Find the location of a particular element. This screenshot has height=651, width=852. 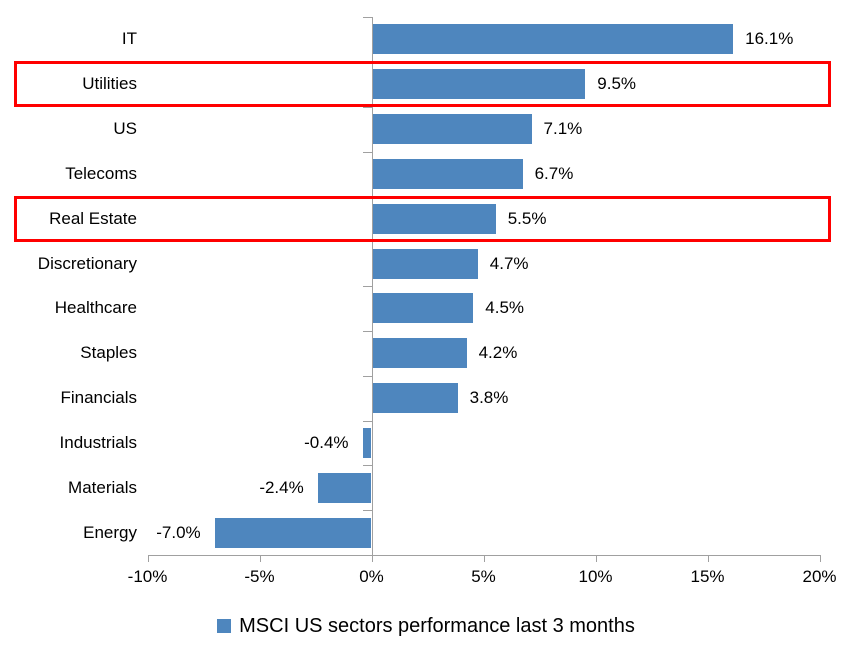

value-label: 16.1% is located at coordinates (769, 39).